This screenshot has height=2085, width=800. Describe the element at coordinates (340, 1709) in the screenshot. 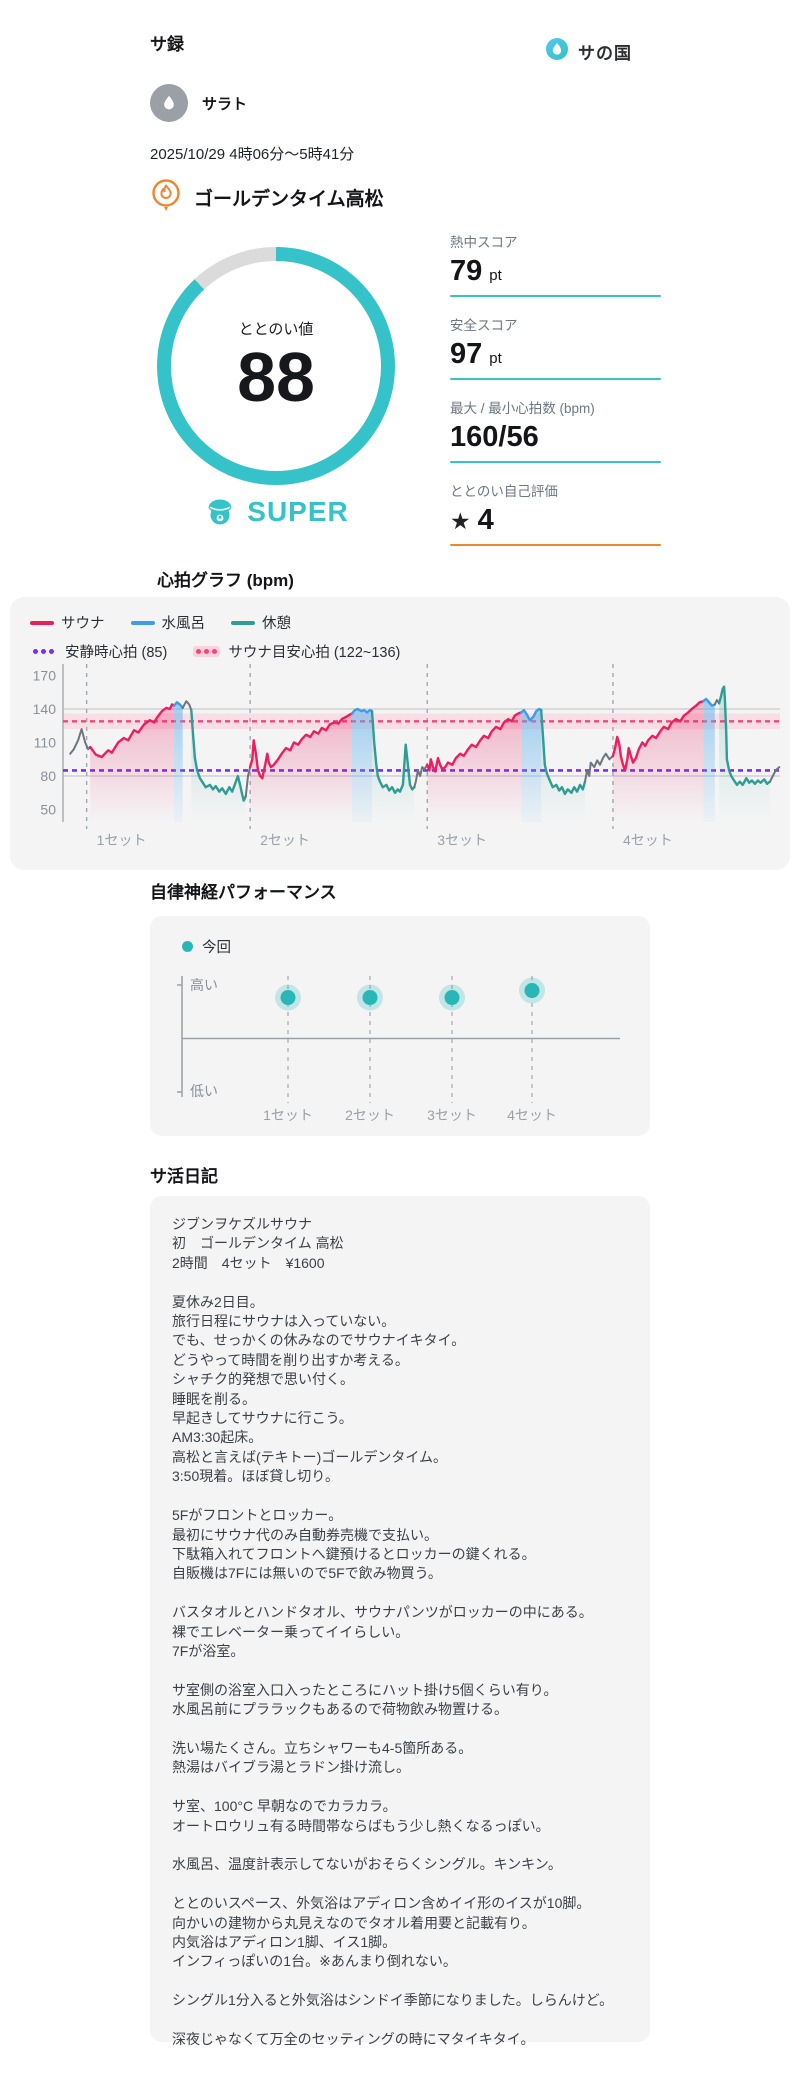

I see `diary-line: 水風呂前にプララックもあるので荷物飲み物置ける。` at that location.